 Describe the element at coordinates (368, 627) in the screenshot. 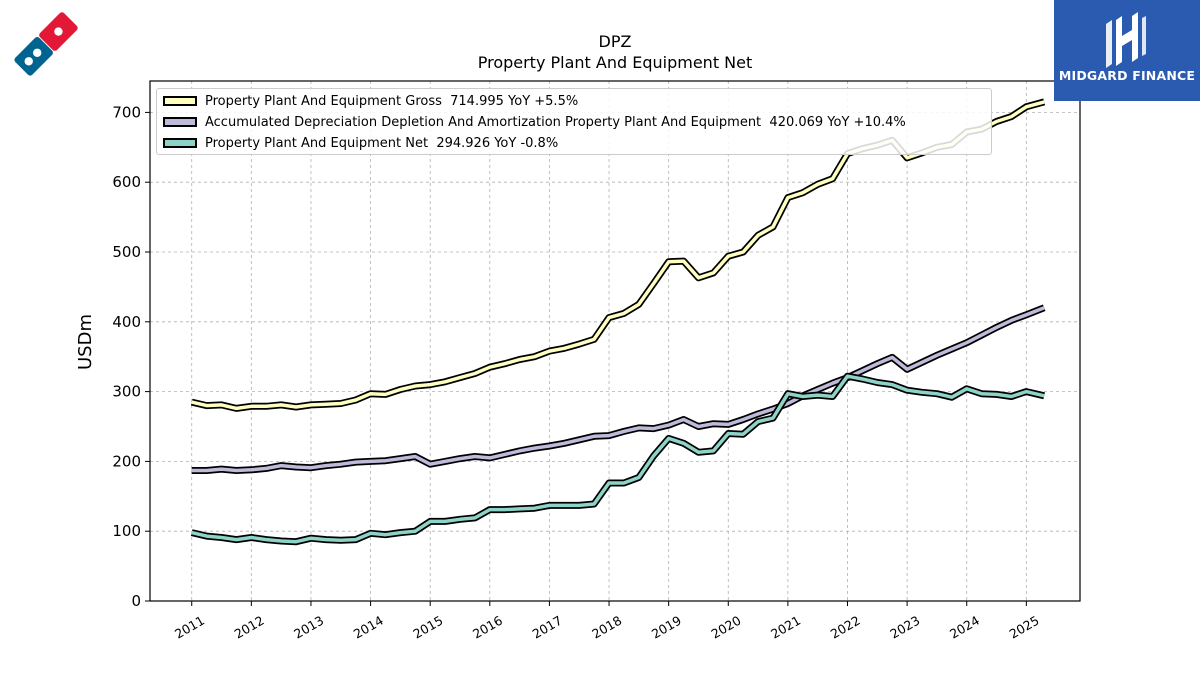

I see `x-tick-label: 2014` at that location.